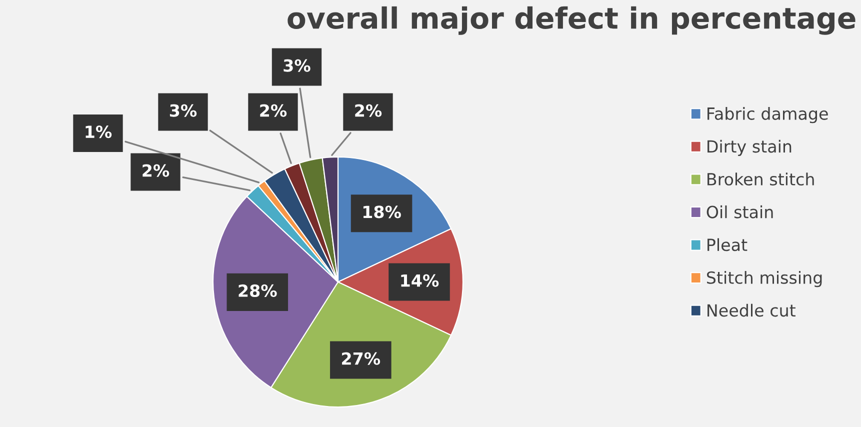 This screenshot has height=427, width=861. I want to click on legend-label: Needle cut, so click(752, 310).